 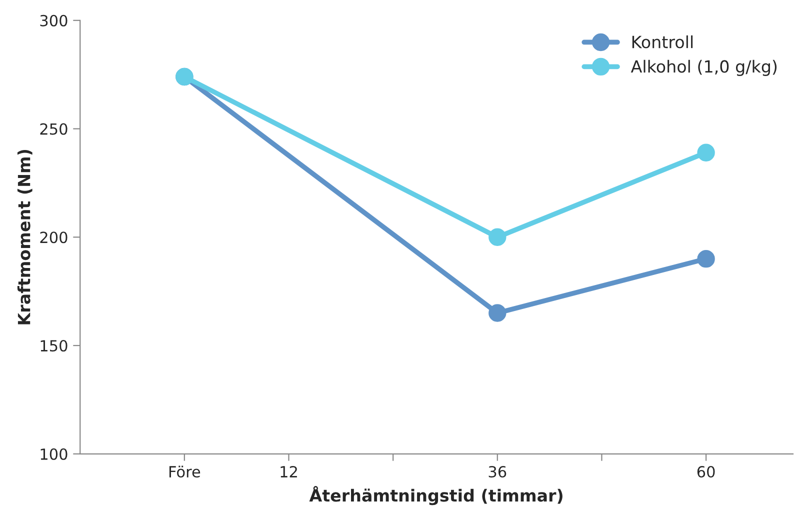 What do you see at coordinates (54, 129) in the screenshot?
I see `y-tick-label: 250` at bounding box center [54, 129].